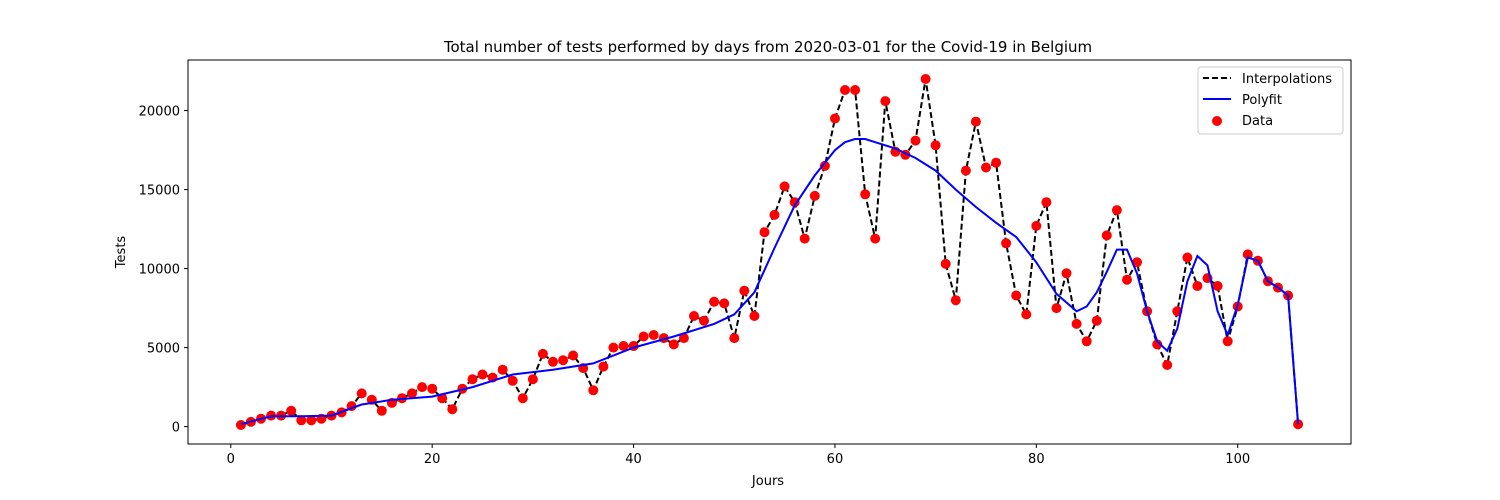 The height and width of the screenshot is (500, 1500). What do you see at coordinates (159, 270) in the screenshot?
I see `y-tick-label: 10000` at bounding box center [159, 270].